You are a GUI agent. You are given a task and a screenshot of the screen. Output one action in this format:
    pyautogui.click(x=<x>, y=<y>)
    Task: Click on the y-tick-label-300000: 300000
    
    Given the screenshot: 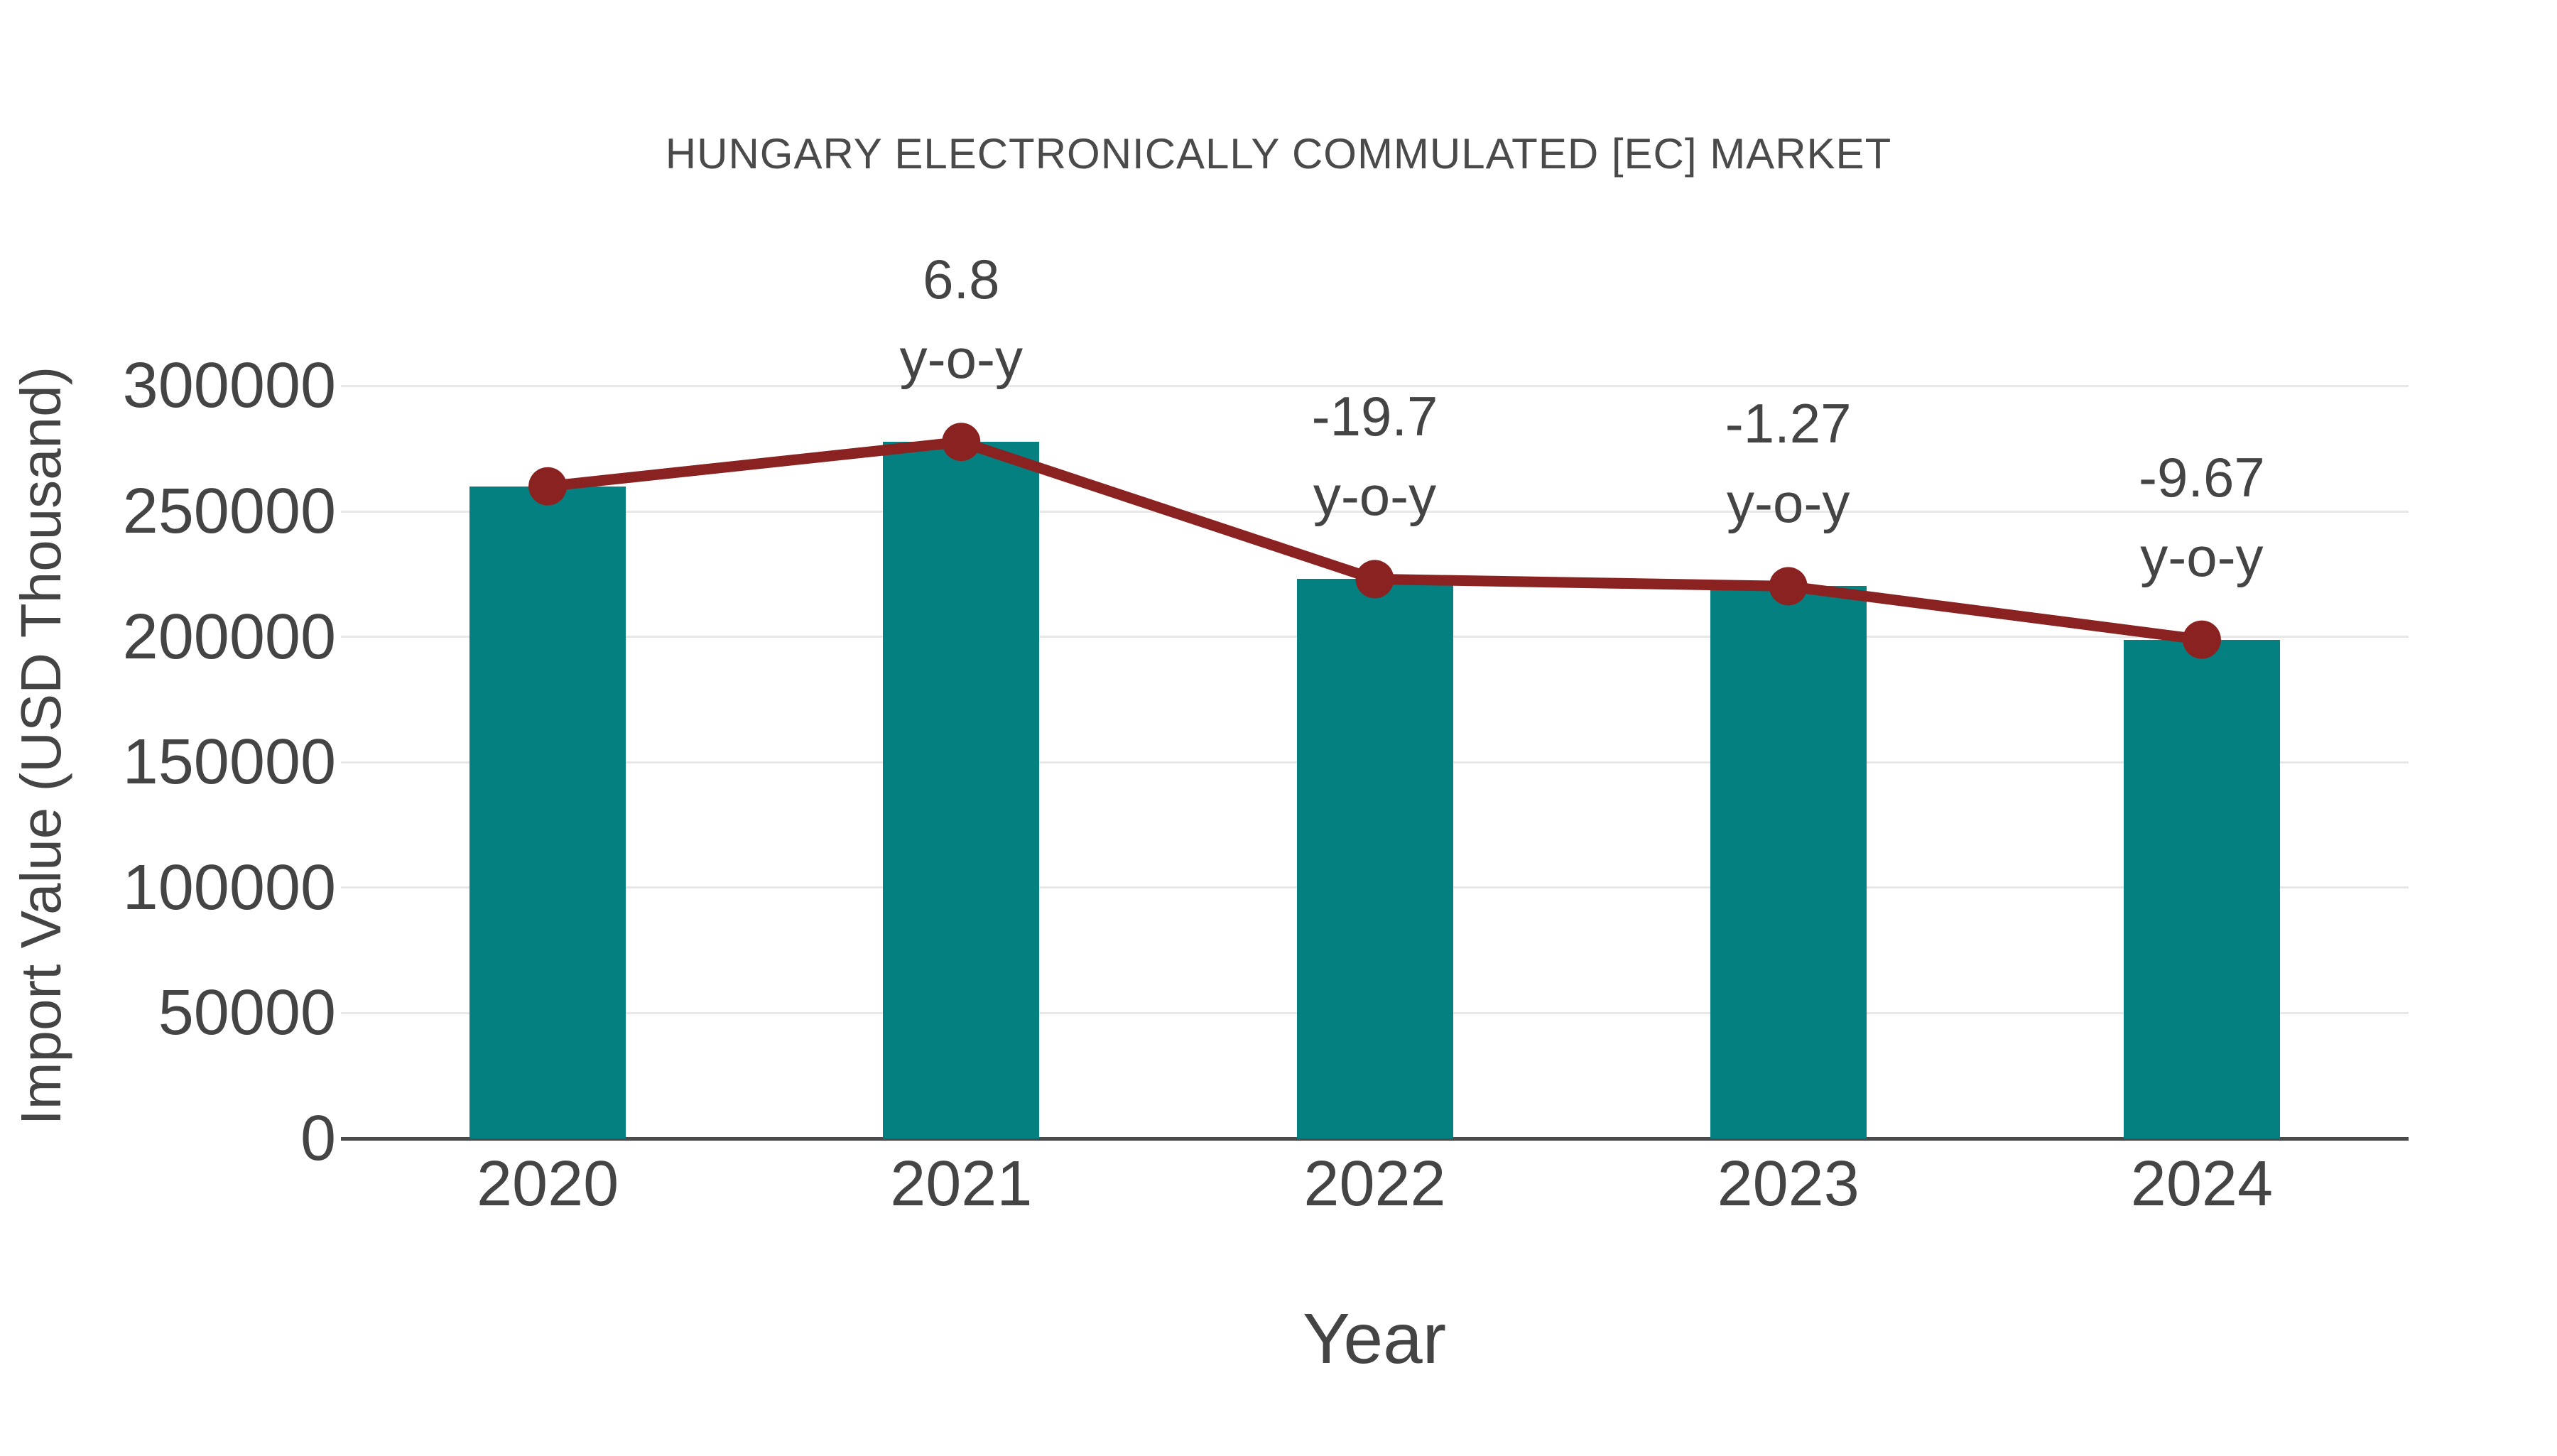 What is the action you would take?
    pyautogui.click(x=229, y=386)
    